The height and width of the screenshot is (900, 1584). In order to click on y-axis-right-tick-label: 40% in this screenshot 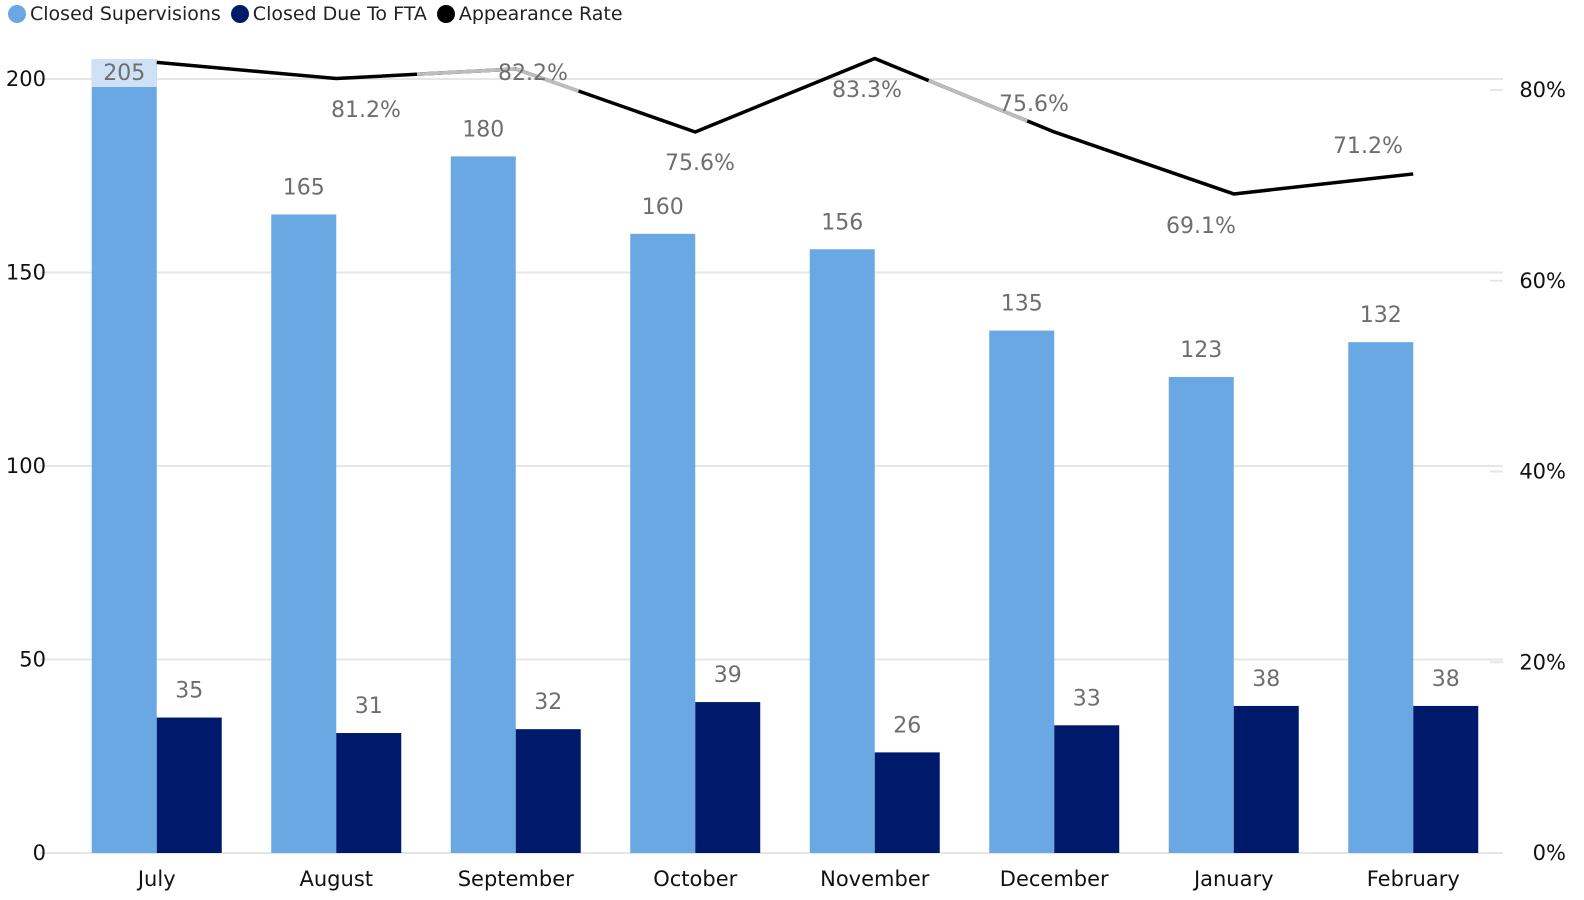, I will do `click(1542, 472)`.